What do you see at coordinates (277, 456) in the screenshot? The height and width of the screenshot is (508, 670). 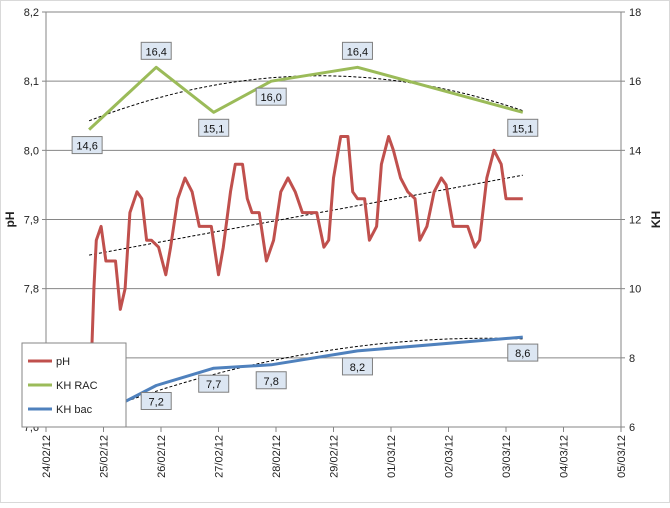 I see `x-tick-label: 28/02/12` at bounding box center [277, 456].